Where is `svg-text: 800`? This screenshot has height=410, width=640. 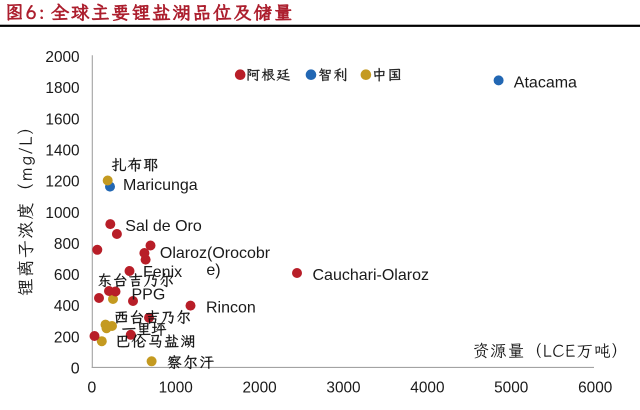
svg-text: 800 is located at coordinates (67, 244).